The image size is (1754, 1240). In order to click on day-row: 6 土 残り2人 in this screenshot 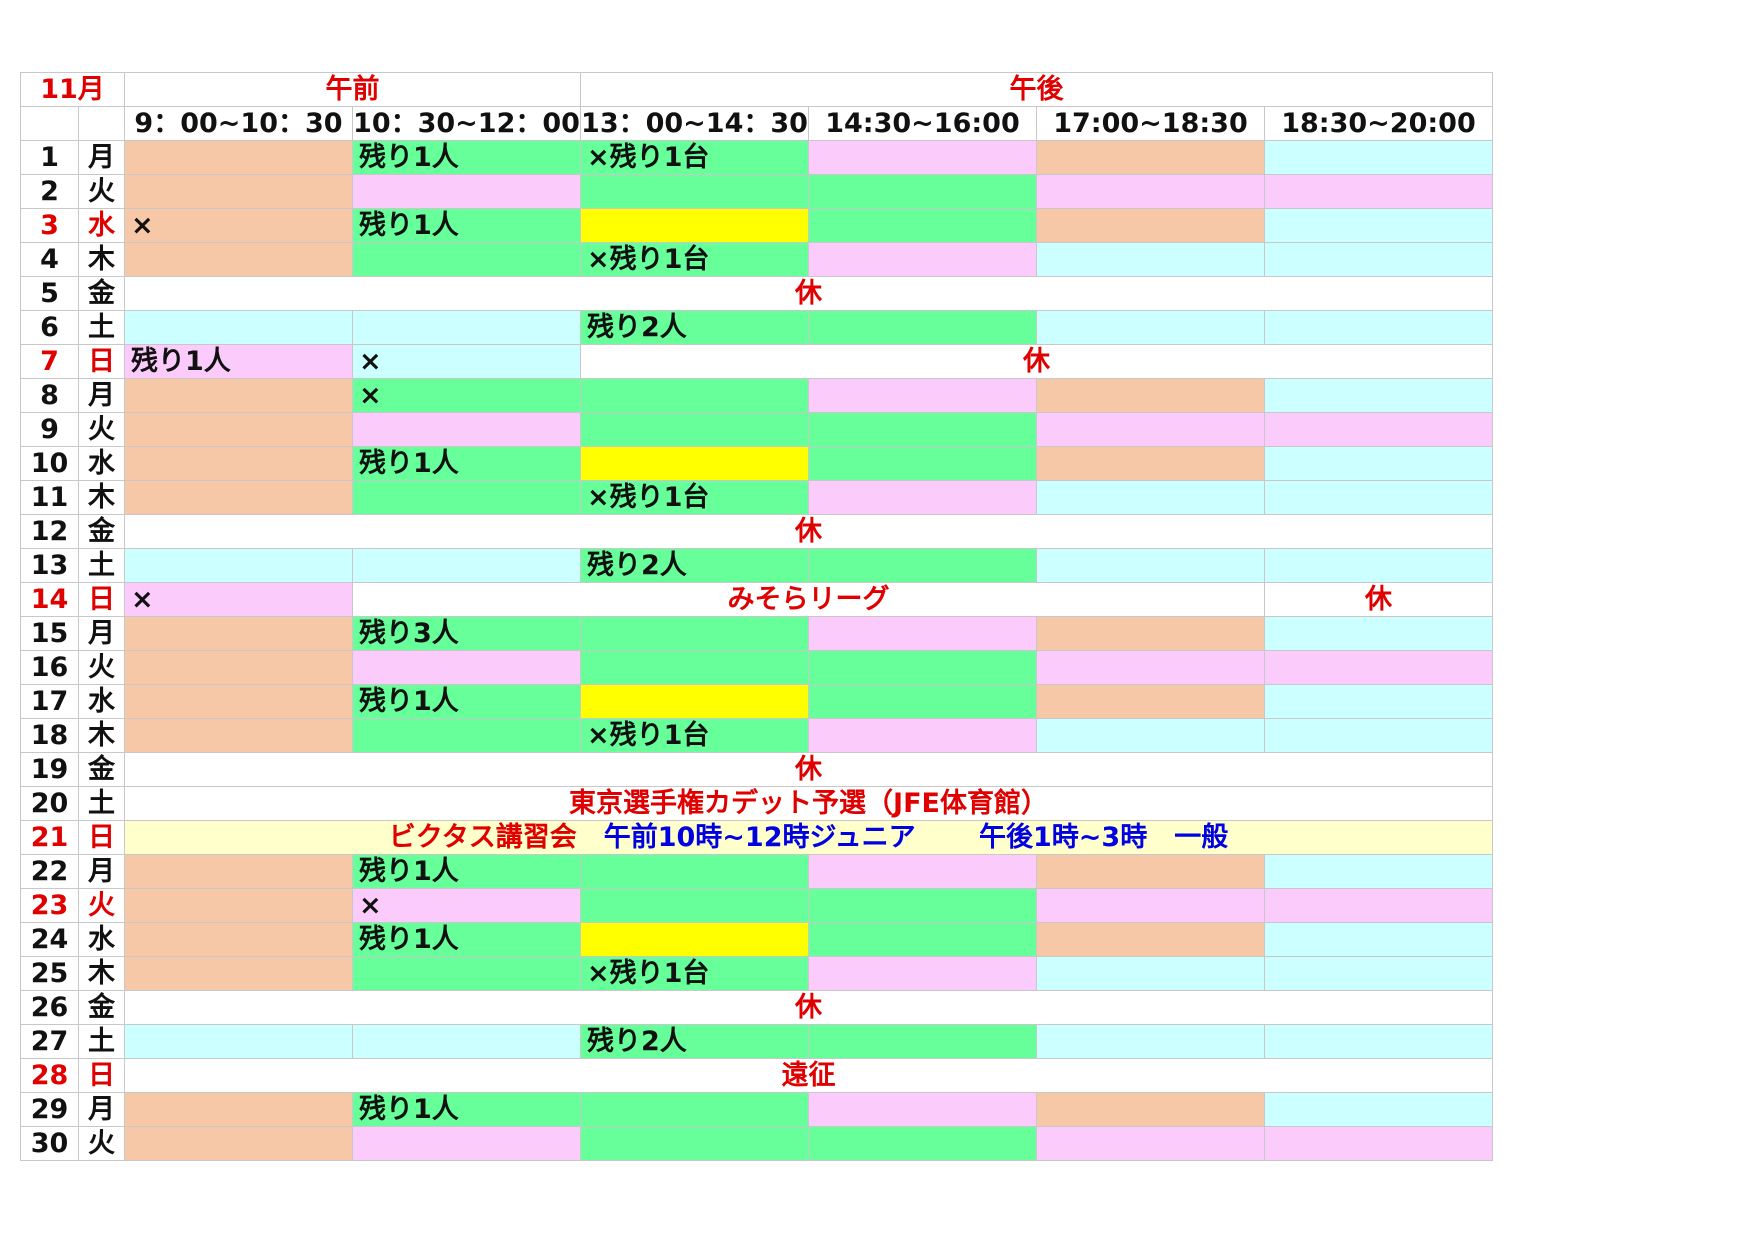, I will do `click(756, 327)`.